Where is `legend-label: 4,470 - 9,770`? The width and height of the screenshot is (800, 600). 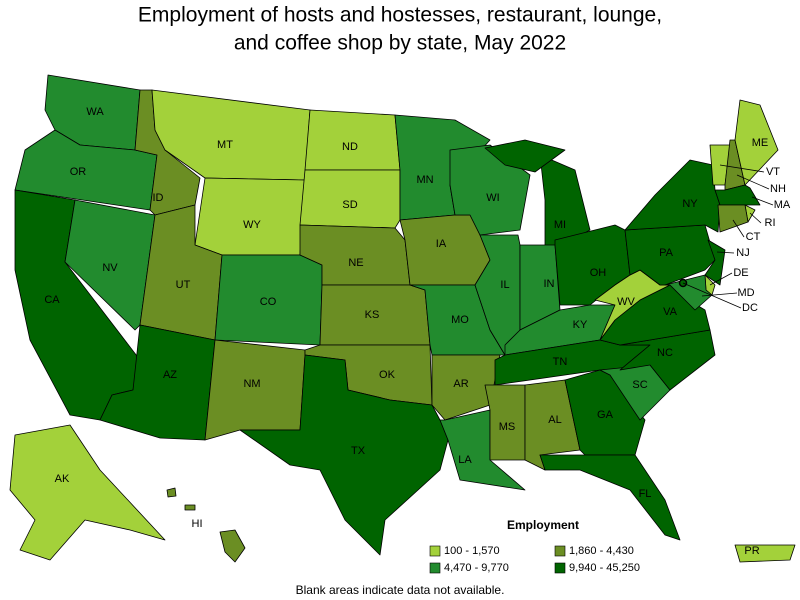
legend-label: 4,470 - 9,770 is located at coordinates (476, 568).